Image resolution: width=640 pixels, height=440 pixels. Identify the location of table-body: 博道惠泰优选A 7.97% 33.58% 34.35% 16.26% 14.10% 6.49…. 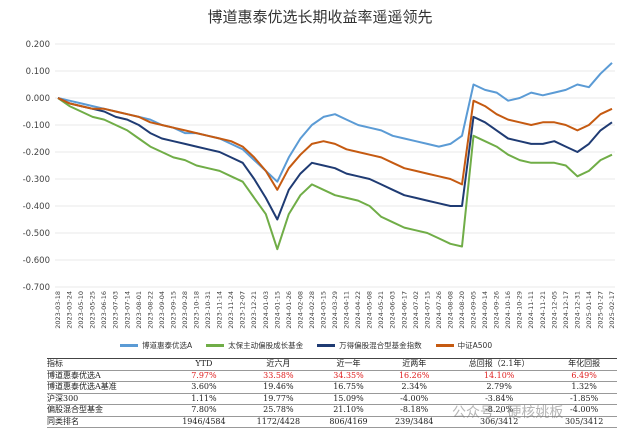
(332, 398).